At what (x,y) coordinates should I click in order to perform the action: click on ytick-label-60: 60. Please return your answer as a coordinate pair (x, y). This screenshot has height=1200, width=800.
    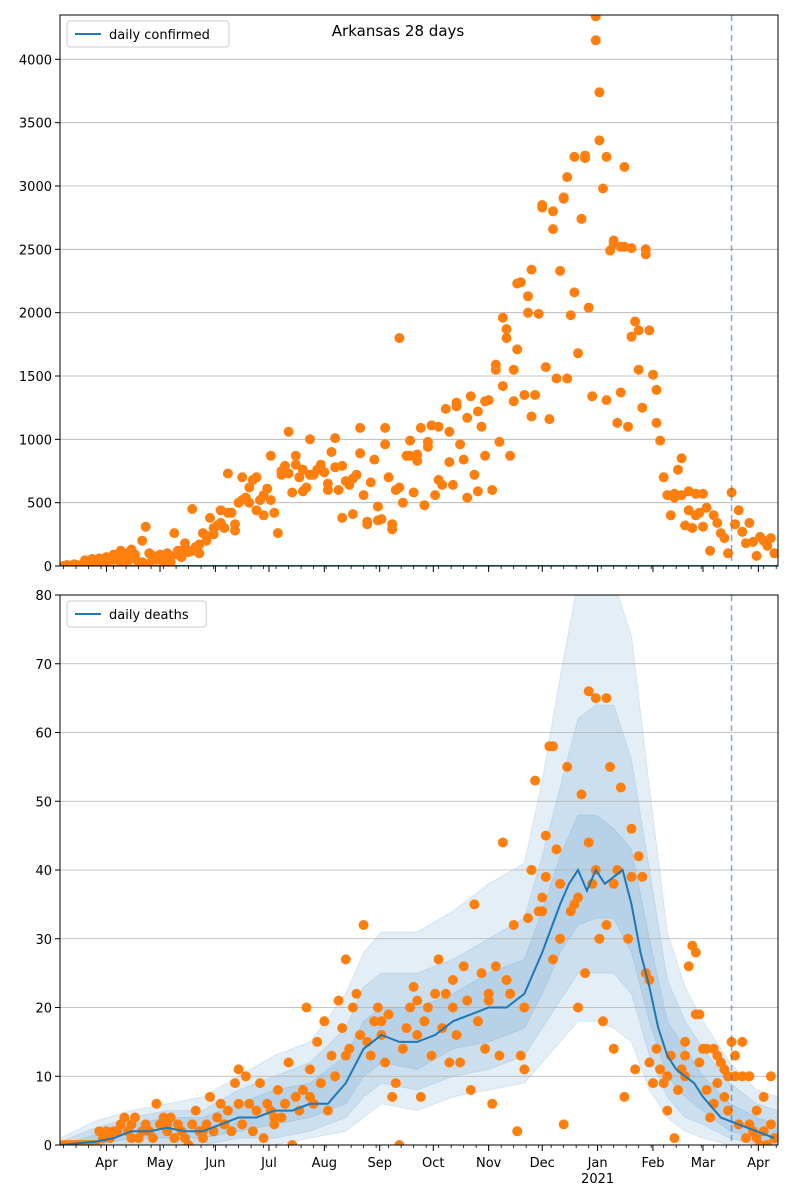
    Looking at the image, I should click on (43, 734).